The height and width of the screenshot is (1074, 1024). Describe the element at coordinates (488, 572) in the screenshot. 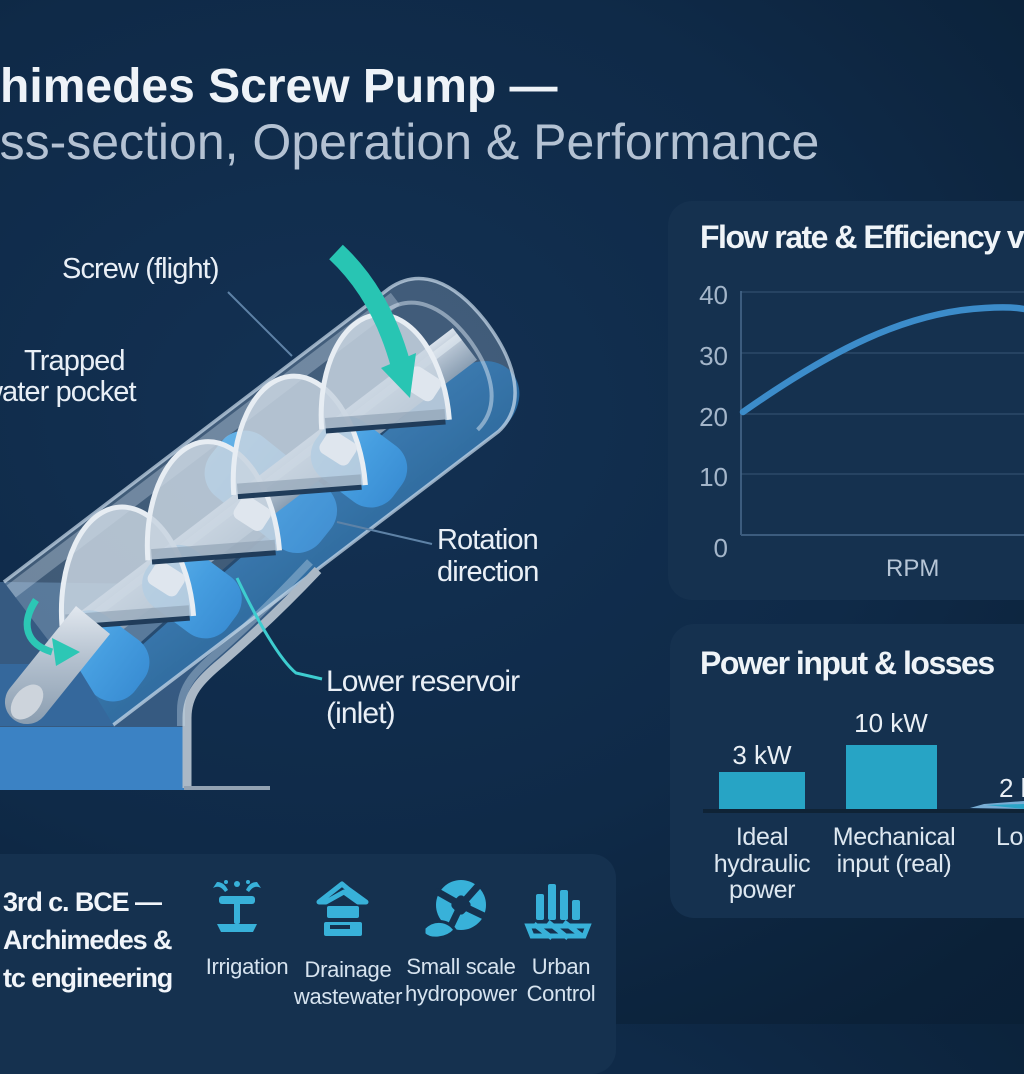

I see `svg-text: direction` at that location.